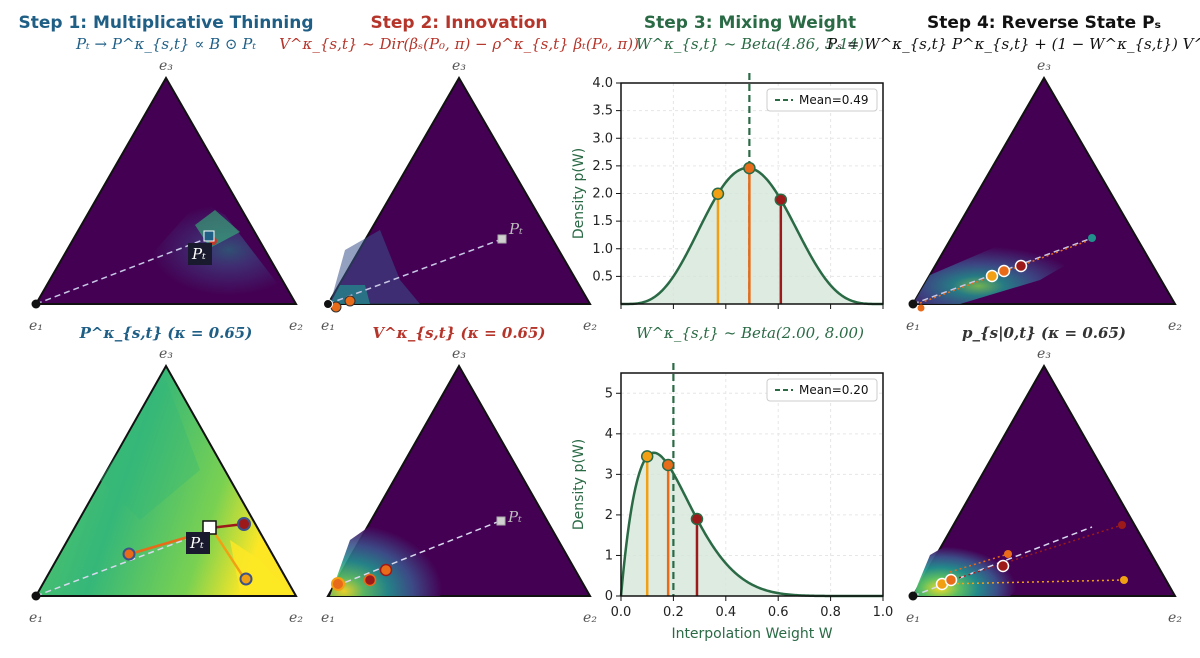 The width and height of the screenshot is (1200, 658). What do you see at coordinates (602, 166) in the screenshot?
I see `y-tick-label: 2.5` at bounding box center [602, 166].